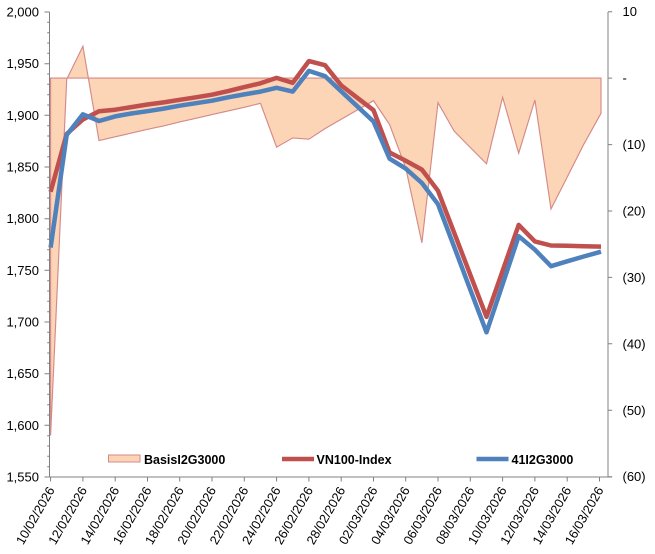  Describe the element at coordinates (22, 322) in the screenshot. I see `svg-text: 1,700` at that location.